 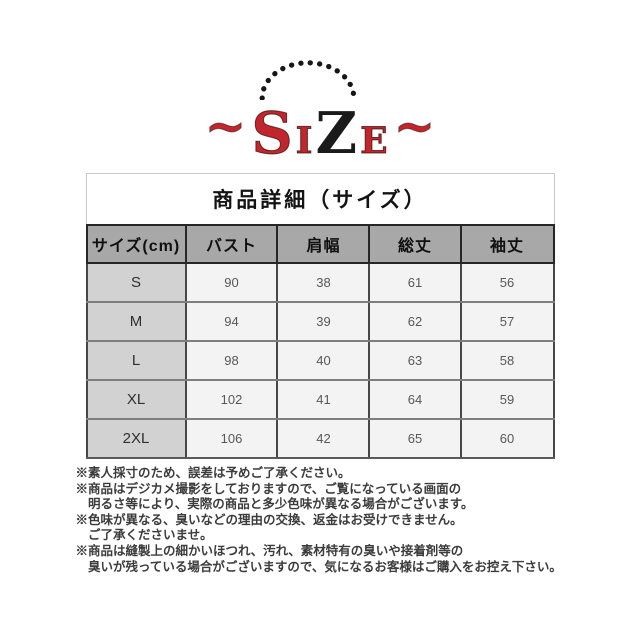 I want to click on header-row: サイズ(cm) バスト 肩幅 総丈 袖丈, so click(x=320, y=244).